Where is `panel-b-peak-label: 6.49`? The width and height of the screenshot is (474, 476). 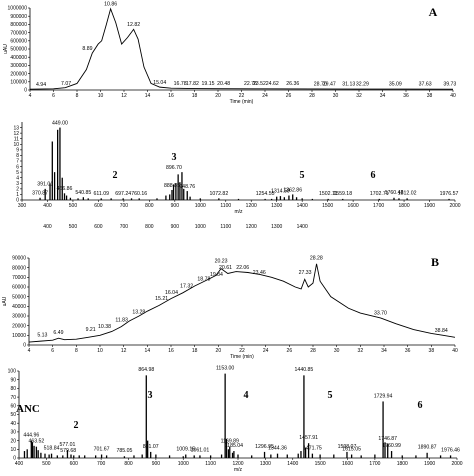
panel-b-peak-label: 6.49 is located at coordinates (58, 333).